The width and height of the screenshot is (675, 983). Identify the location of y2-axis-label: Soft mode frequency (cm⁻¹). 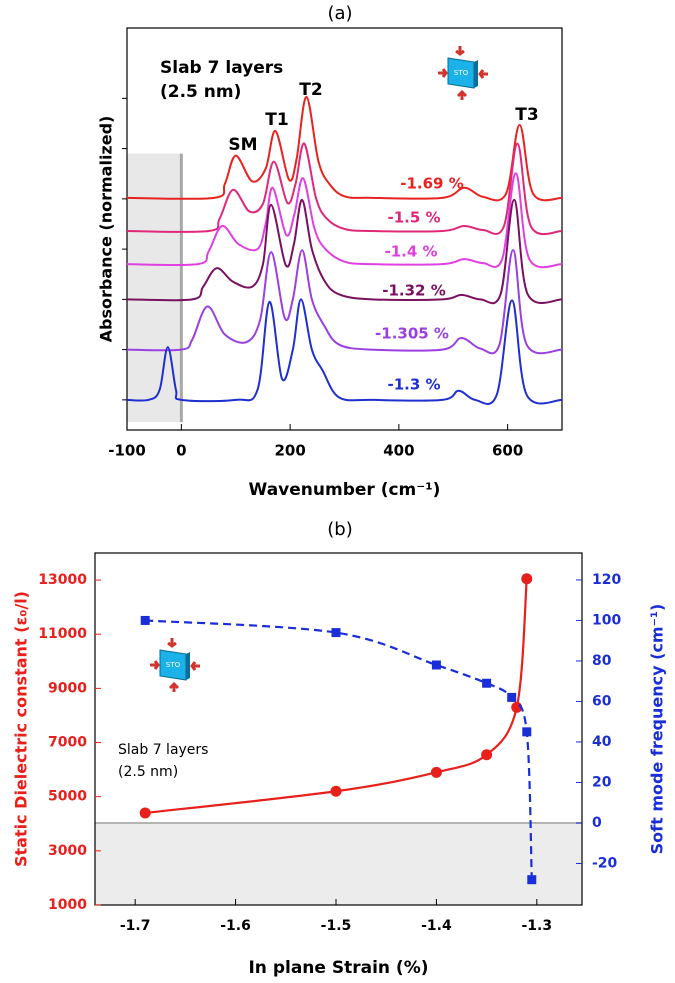
(657, 729).